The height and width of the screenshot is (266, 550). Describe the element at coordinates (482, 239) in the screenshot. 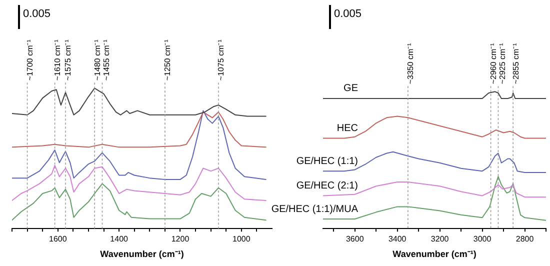

I see `x-tick-label: 3000` at that location.